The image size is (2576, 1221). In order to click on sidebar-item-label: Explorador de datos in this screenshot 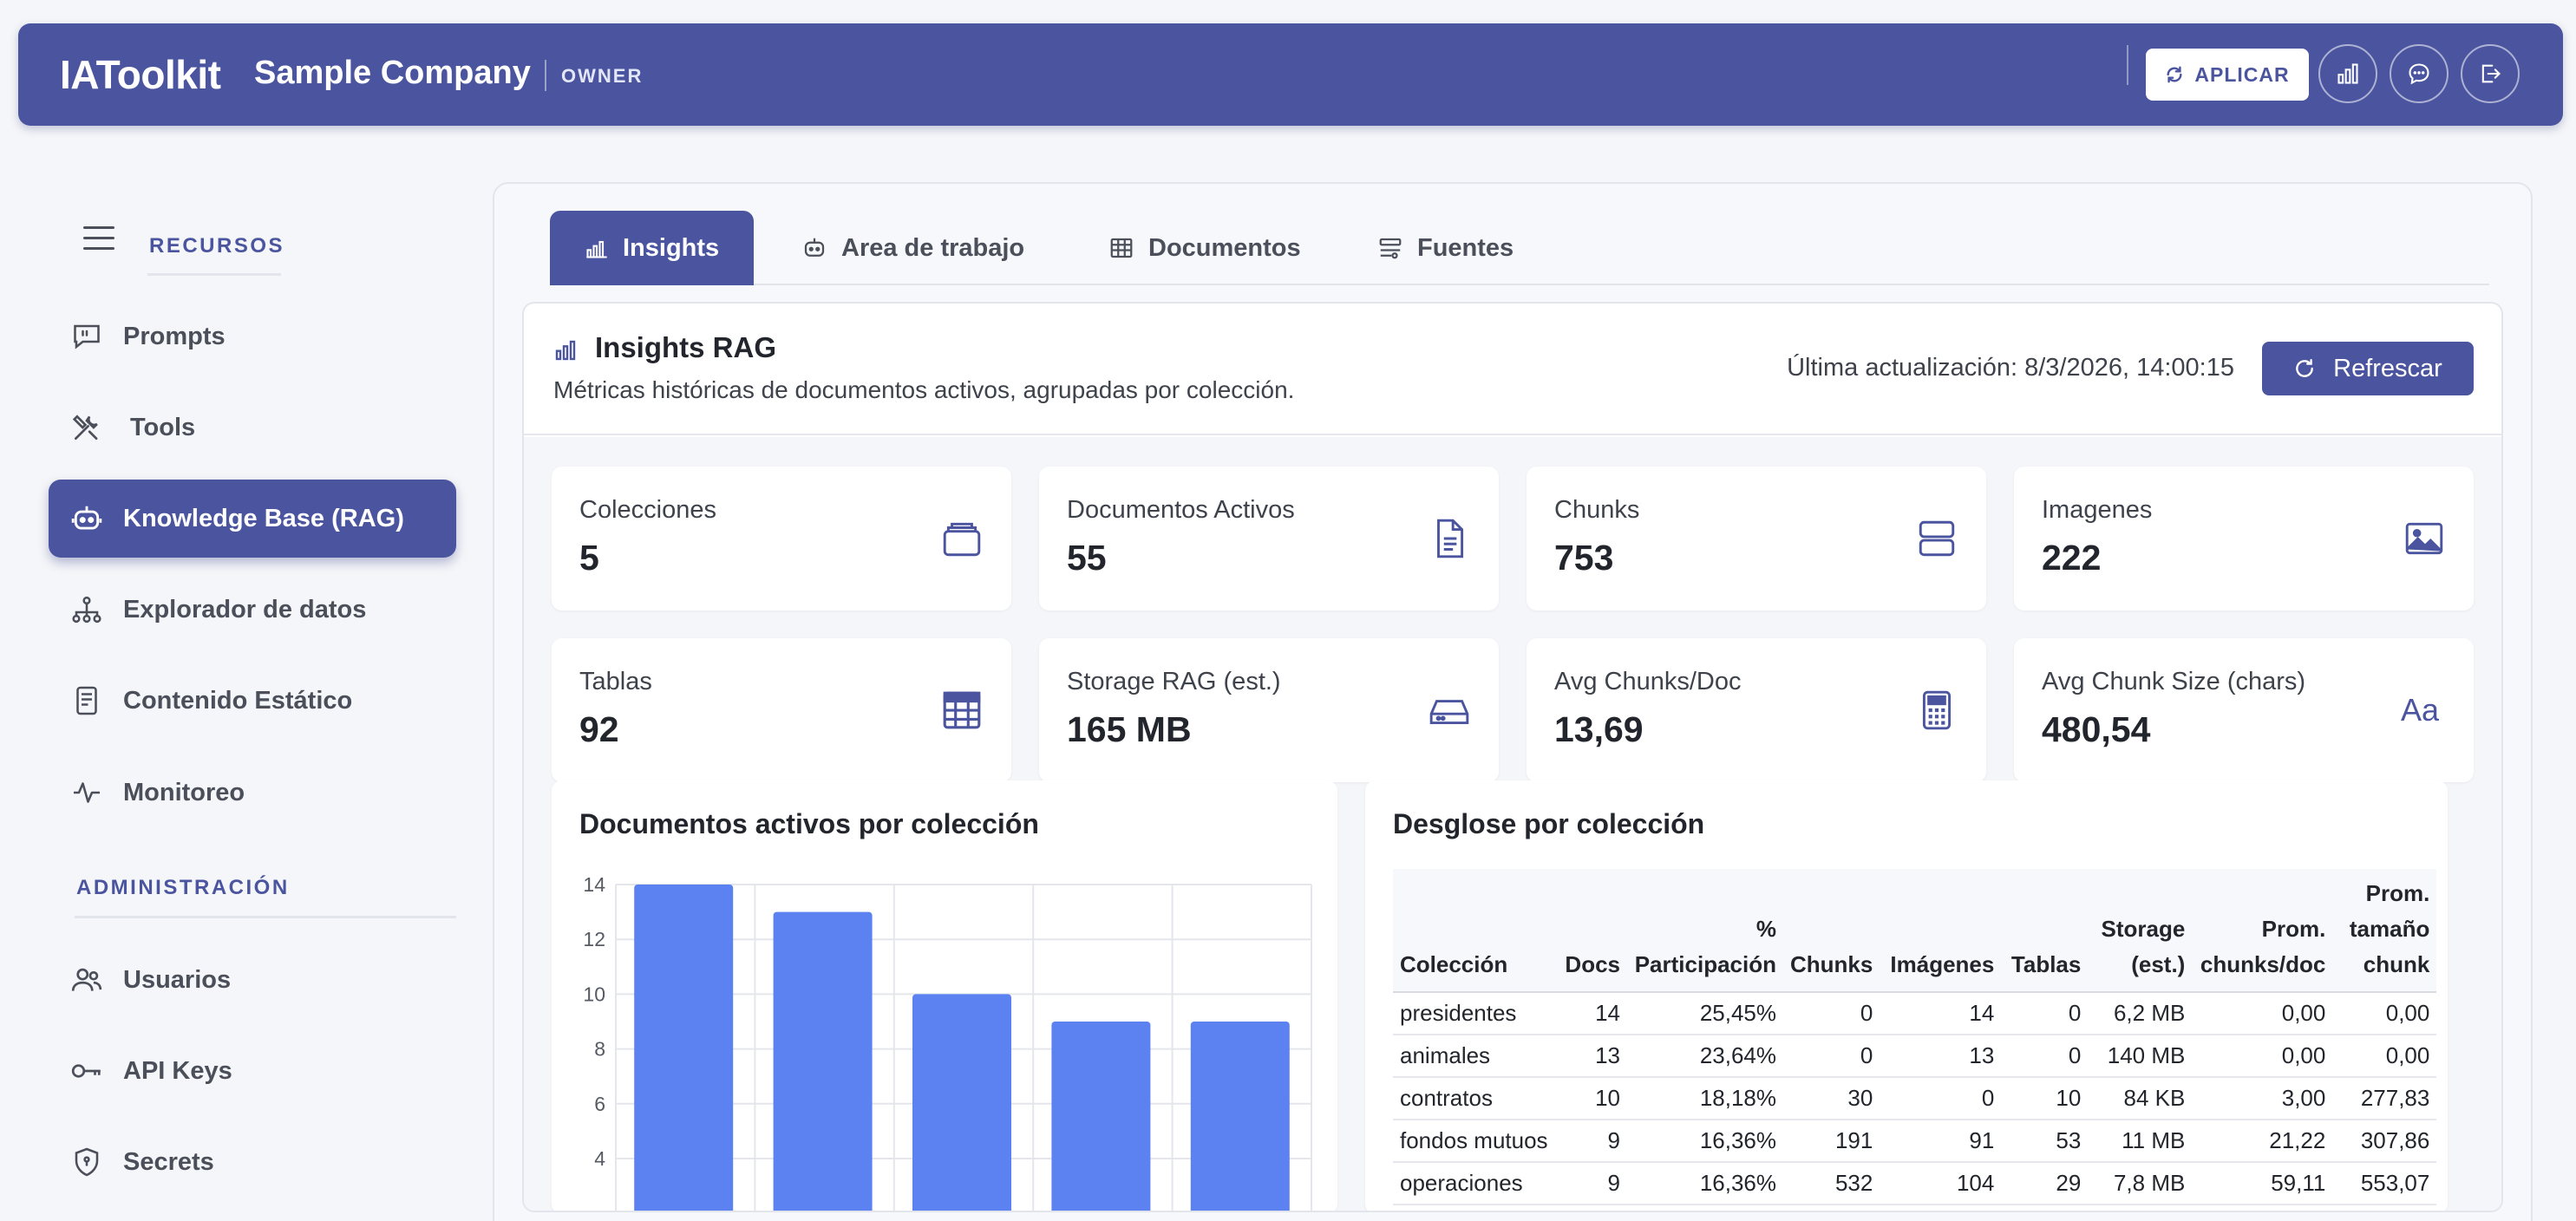, I will do `click(245, 609)`.